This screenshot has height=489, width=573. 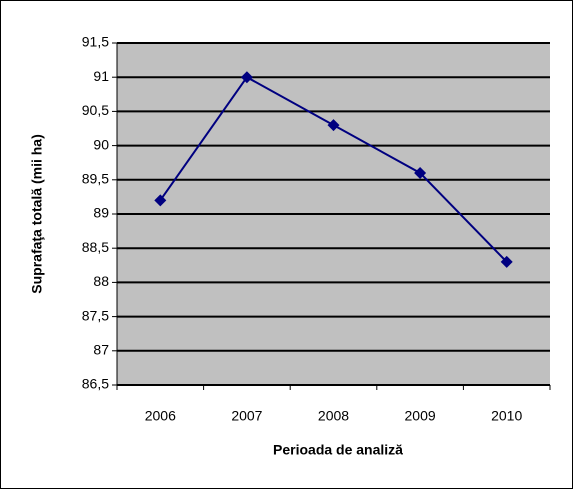 What do you see at coordinates (101, 76) in the screenshot?
I see `y-tick-label: 91` at bounding box center [101, 76].